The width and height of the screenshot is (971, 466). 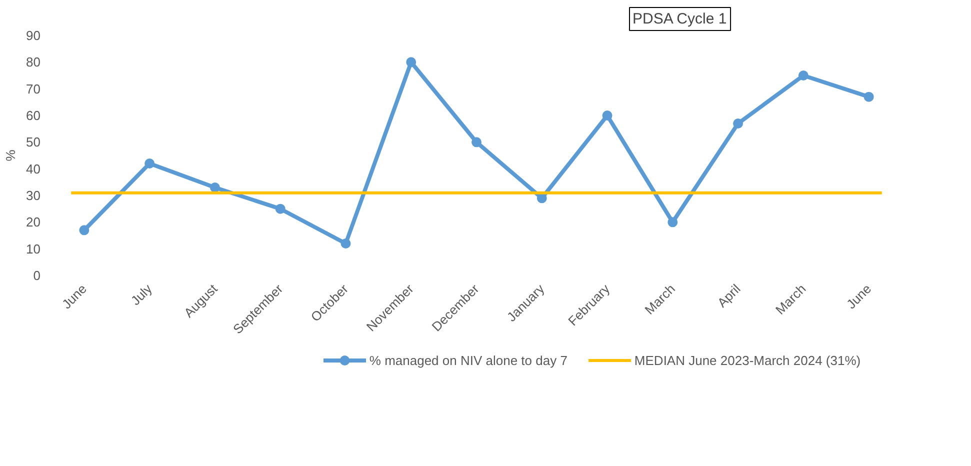 I want to click on y-tick-label: 90, so click(x=33, y=35).